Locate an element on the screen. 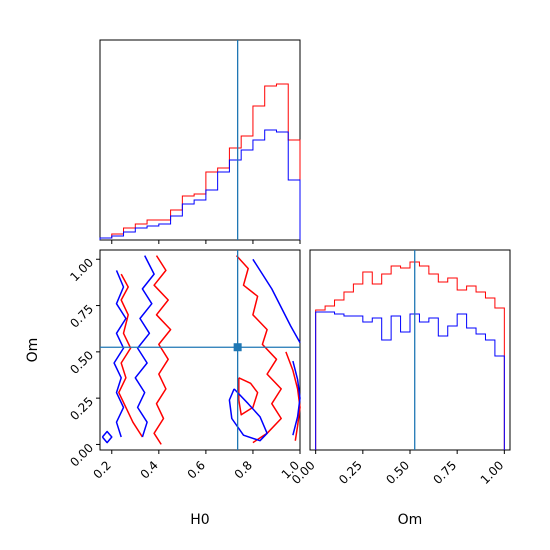  contour-frame is located at coordinates (200, 350).